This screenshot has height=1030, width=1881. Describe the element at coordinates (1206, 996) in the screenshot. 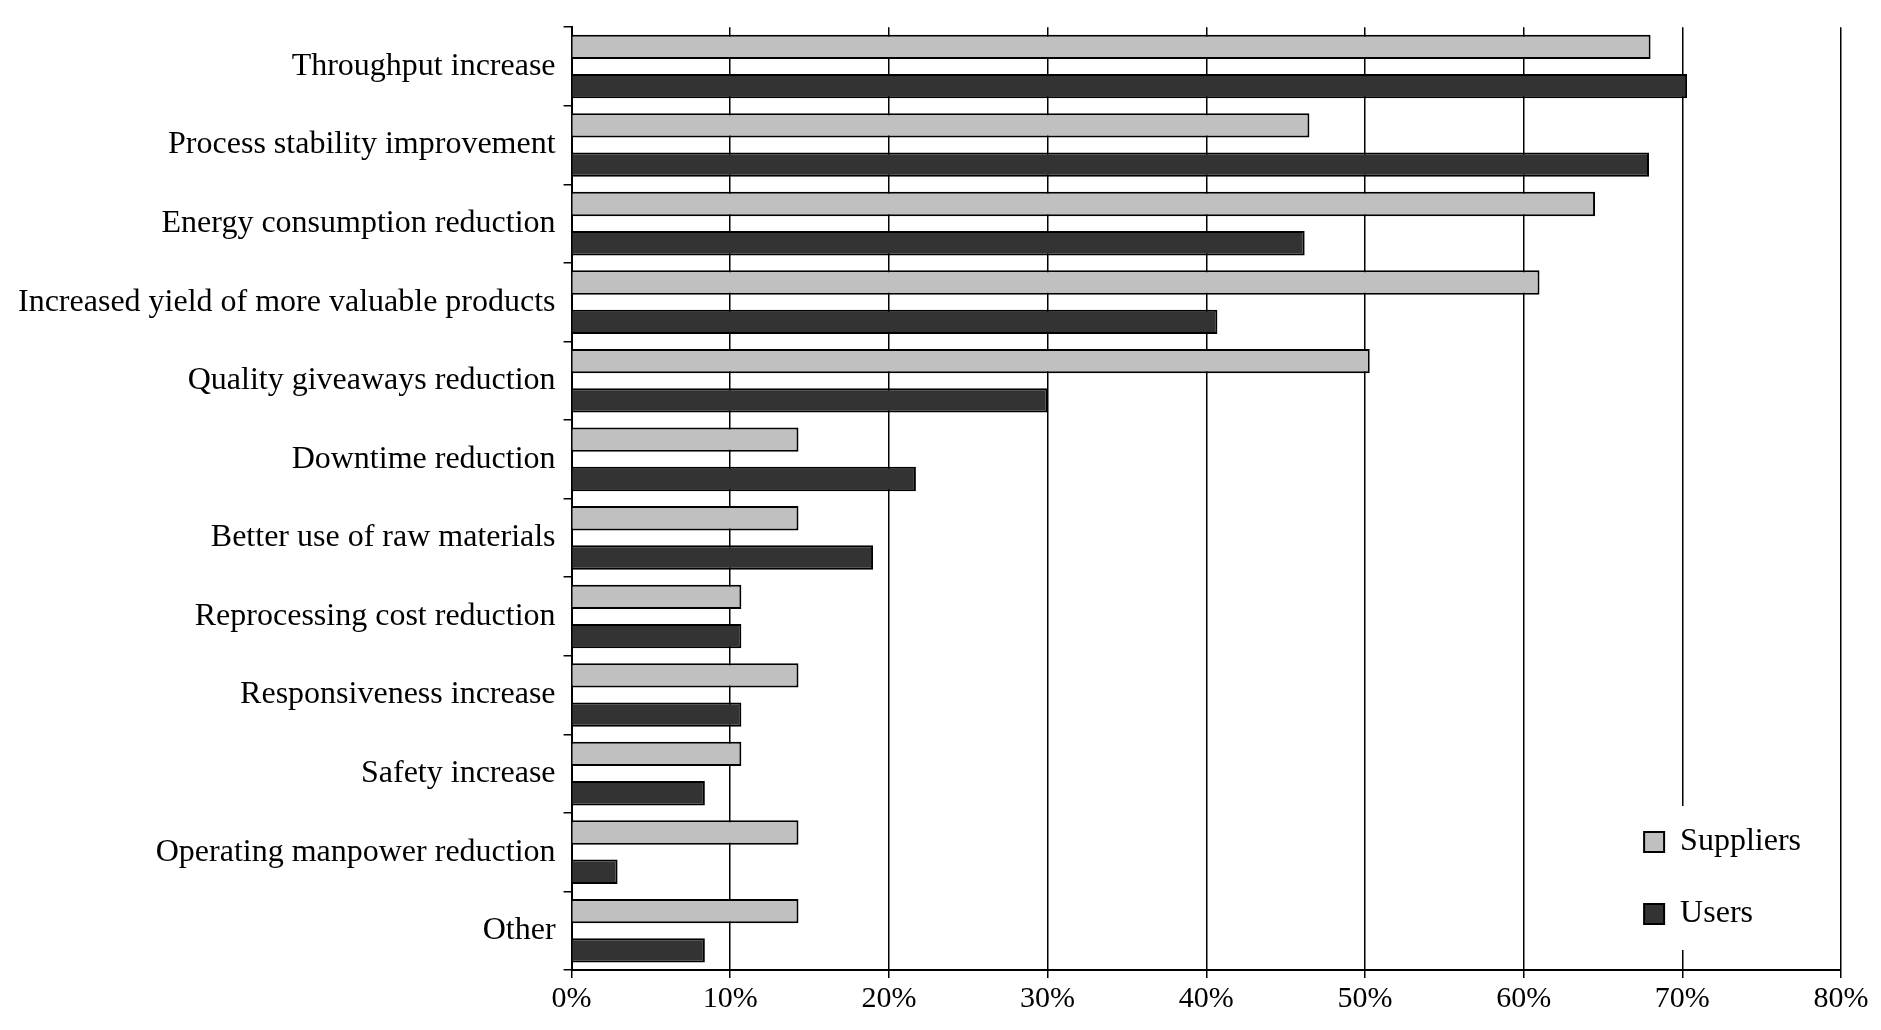

I see `x-tick-label: 40%` at that location.